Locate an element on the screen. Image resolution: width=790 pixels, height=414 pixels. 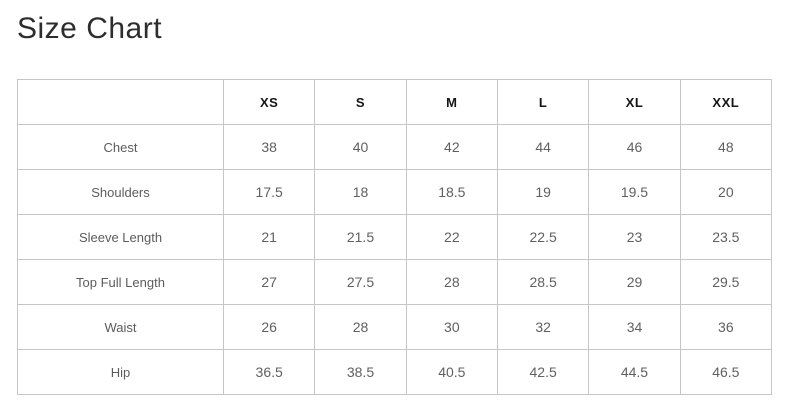
table-cell: 36.5 is located at coordinates (269, 372).